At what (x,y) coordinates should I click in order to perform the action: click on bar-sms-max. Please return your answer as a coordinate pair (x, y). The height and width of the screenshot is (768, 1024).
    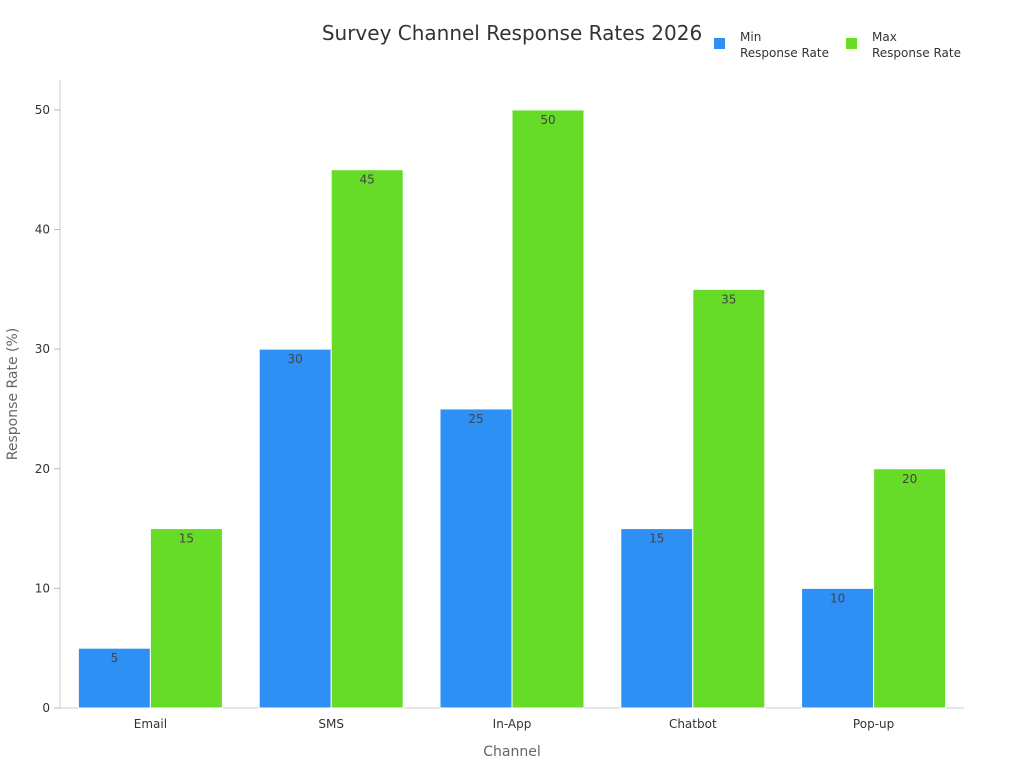
    Looking at the image, I should click on (367, 439).